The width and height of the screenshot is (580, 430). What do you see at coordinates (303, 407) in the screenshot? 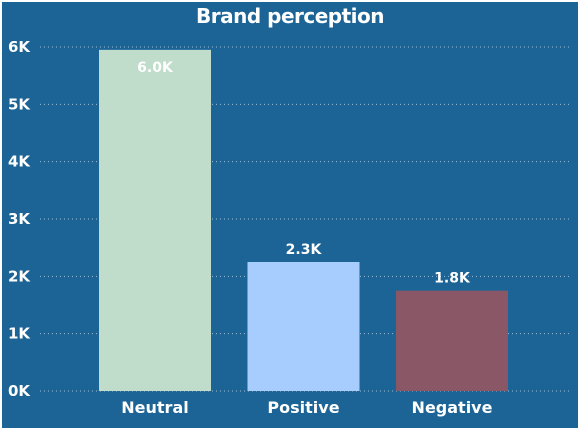
I see `x-category-label-positive: Positive` at bounding box center [303, 407].